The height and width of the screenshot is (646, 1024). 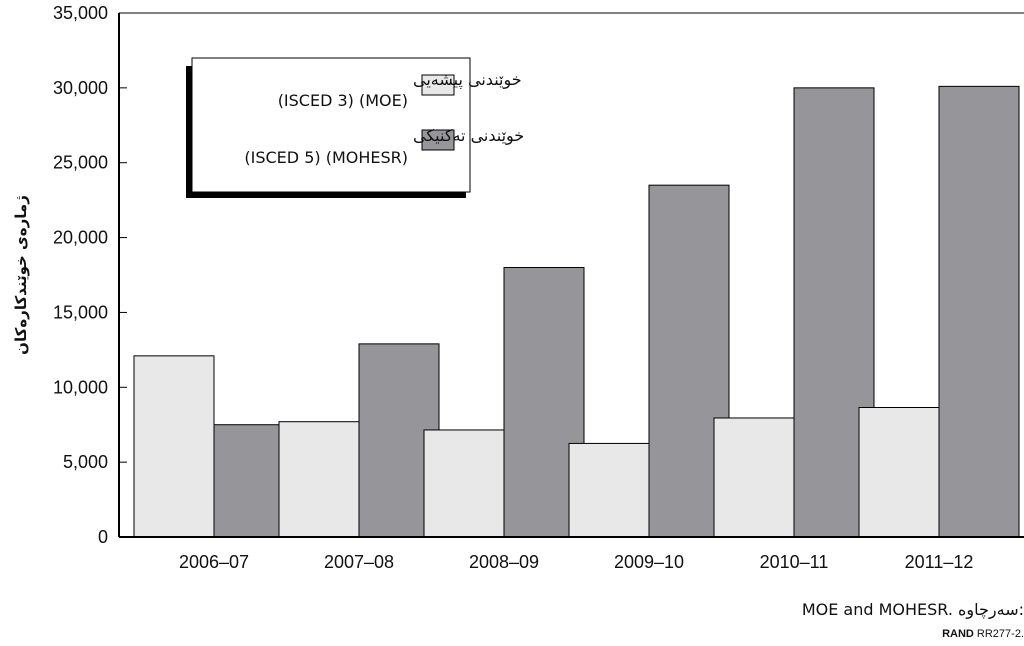 What do you see at coordinates (438, 85) in the screenshot?
I see `legend-swatch-vocational` at bounding box center [438, 85].